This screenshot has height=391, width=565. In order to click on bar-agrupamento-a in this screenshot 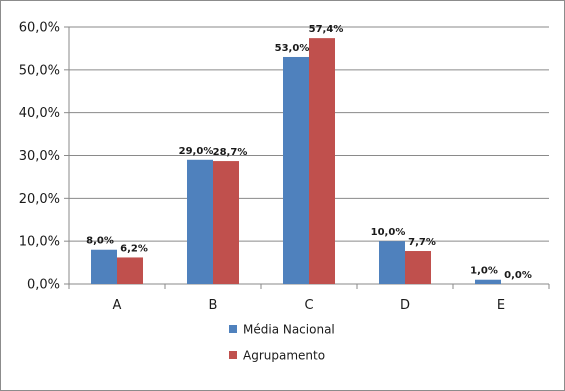, I will do `click(130, 270)`.